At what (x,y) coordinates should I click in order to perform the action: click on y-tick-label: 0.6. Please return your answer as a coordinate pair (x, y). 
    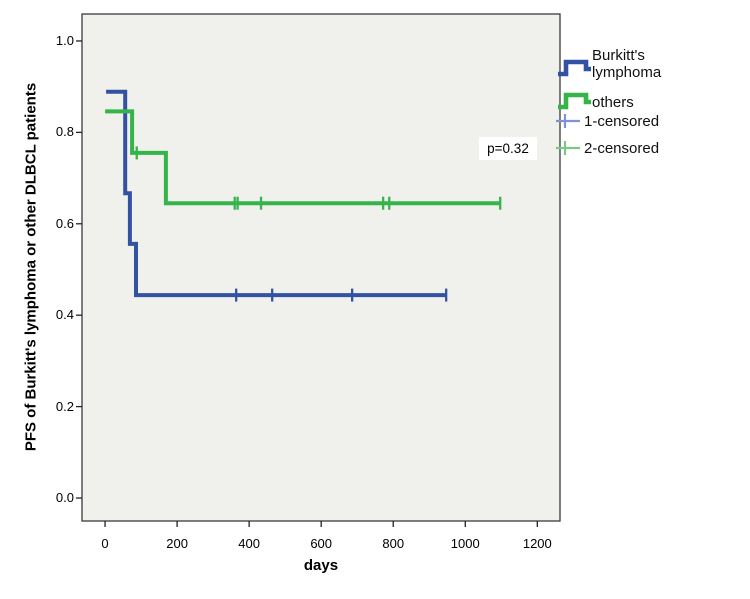
    Looking at the image, I should click on (64, 223).